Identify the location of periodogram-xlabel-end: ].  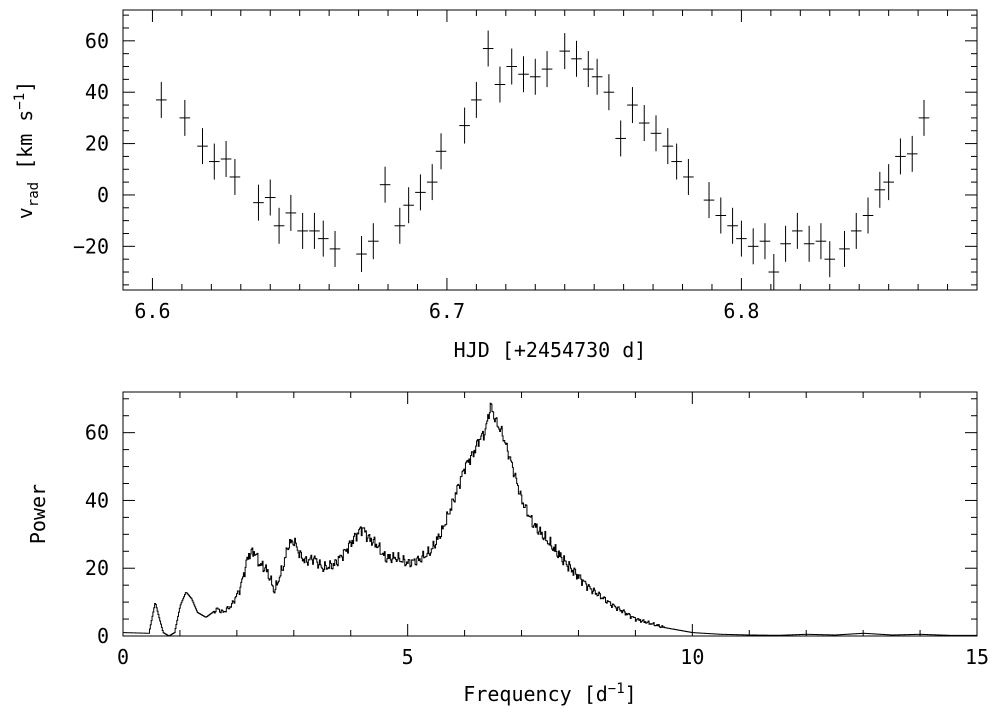
(631, 694).